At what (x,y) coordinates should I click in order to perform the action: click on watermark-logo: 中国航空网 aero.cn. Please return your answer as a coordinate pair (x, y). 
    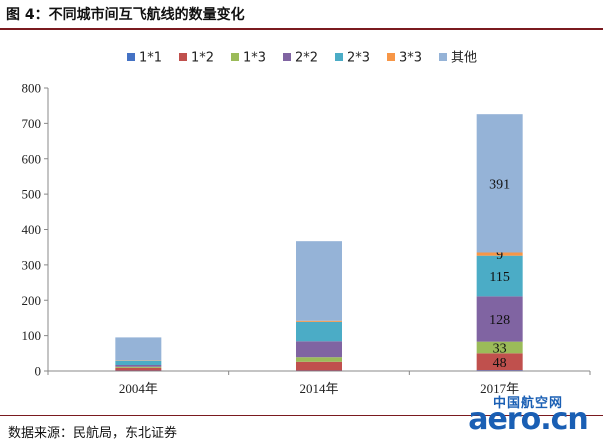
    Looking at the image, I should click on (528, 417).